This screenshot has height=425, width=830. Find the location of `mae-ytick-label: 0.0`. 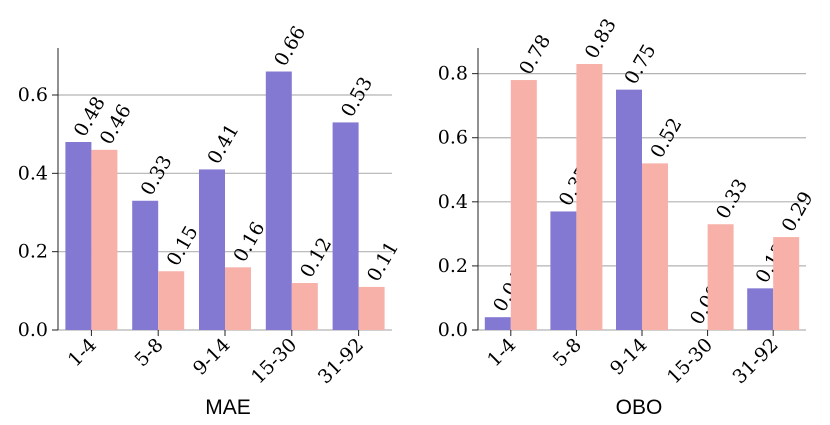

mae-ytick-label: 0.0 is located at coordinates (33, 330).